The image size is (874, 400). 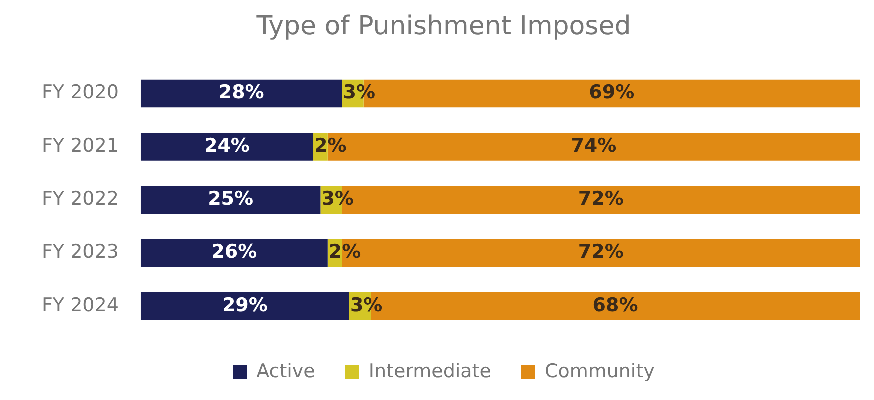 I want to click on data-label: 26%, so click(x=235, y=252).